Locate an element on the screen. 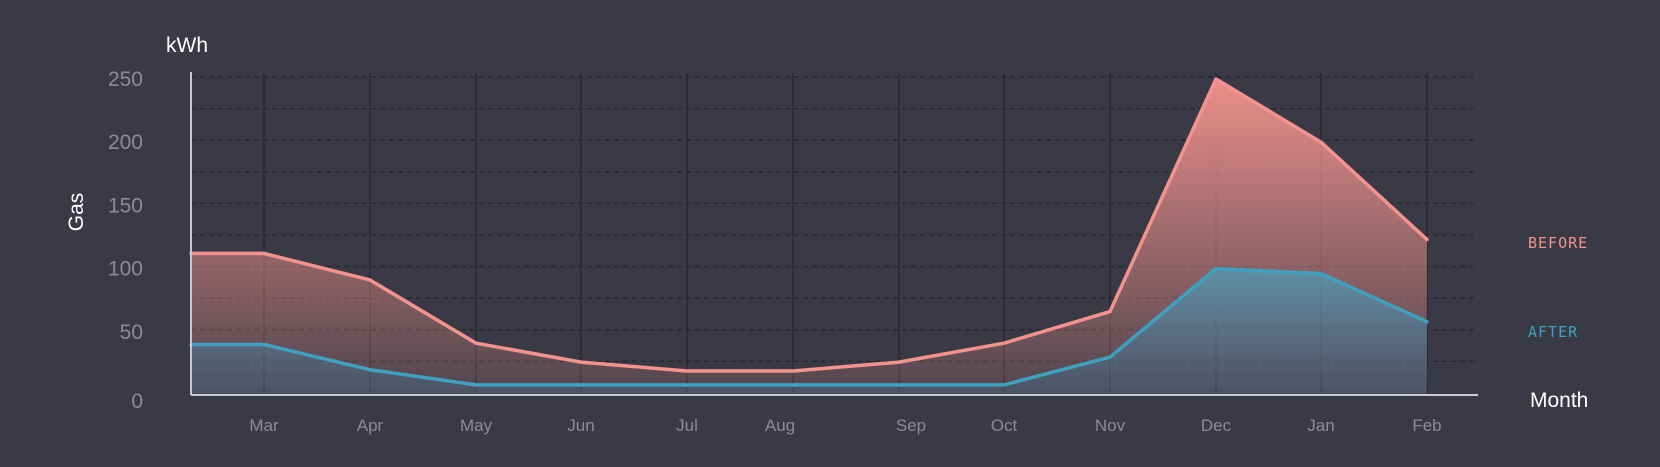 The height and width of the screenshot is (467, 1660). x-tick-label: Jan is located at coordinates (1320, 425).